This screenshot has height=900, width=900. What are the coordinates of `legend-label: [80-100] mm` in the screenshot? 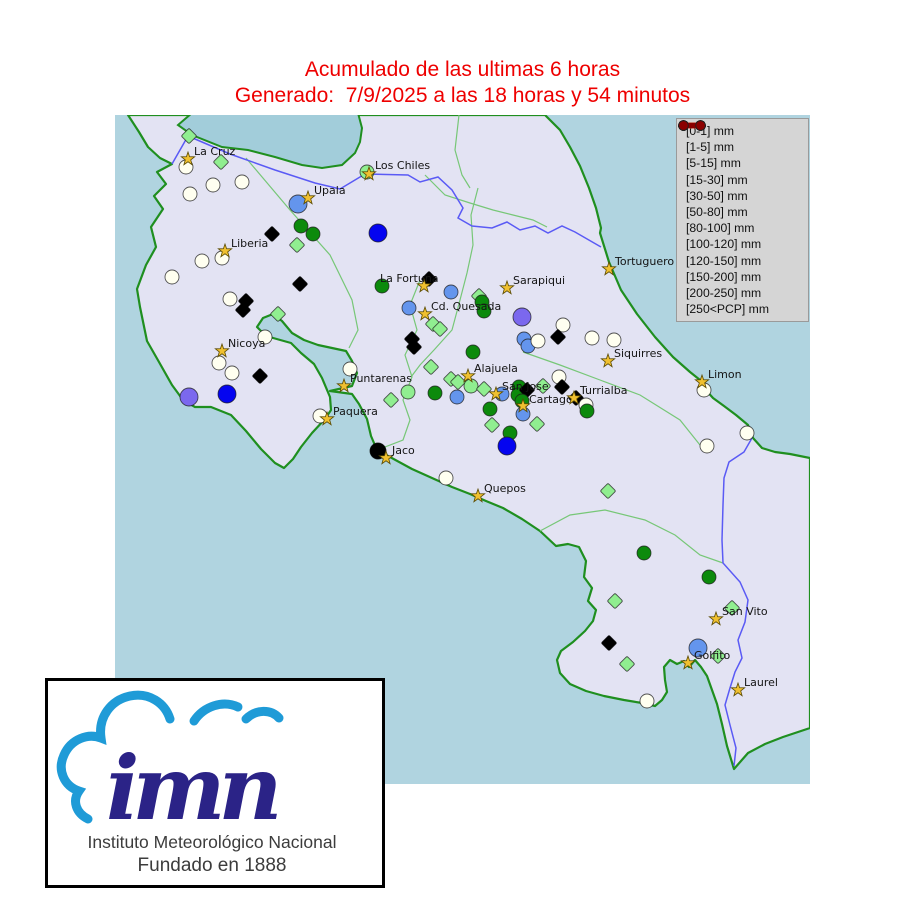 It's located at (720, 228).